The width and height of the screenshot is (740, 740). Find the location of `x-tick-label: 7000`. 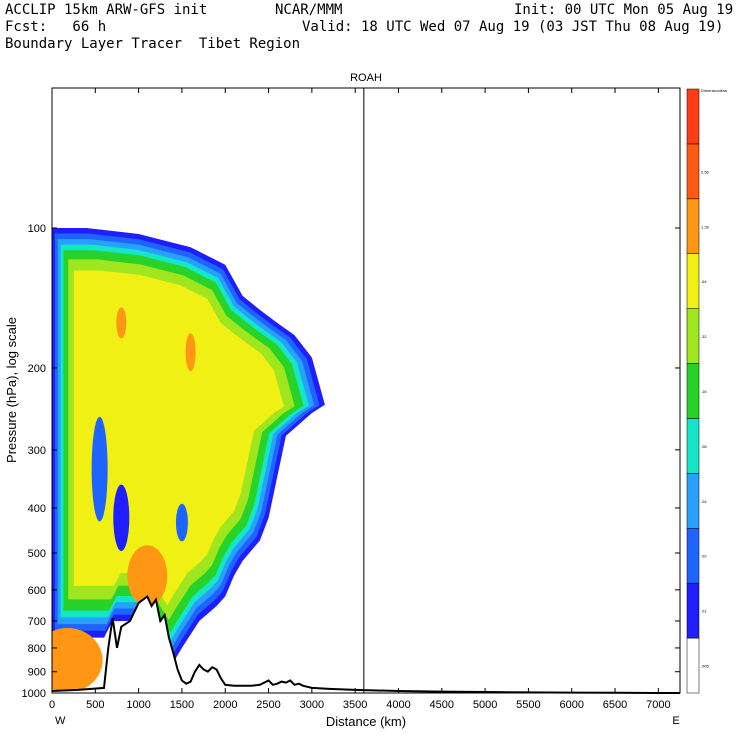

x-tick-label: 7000 is located at coordinates (658, 705).